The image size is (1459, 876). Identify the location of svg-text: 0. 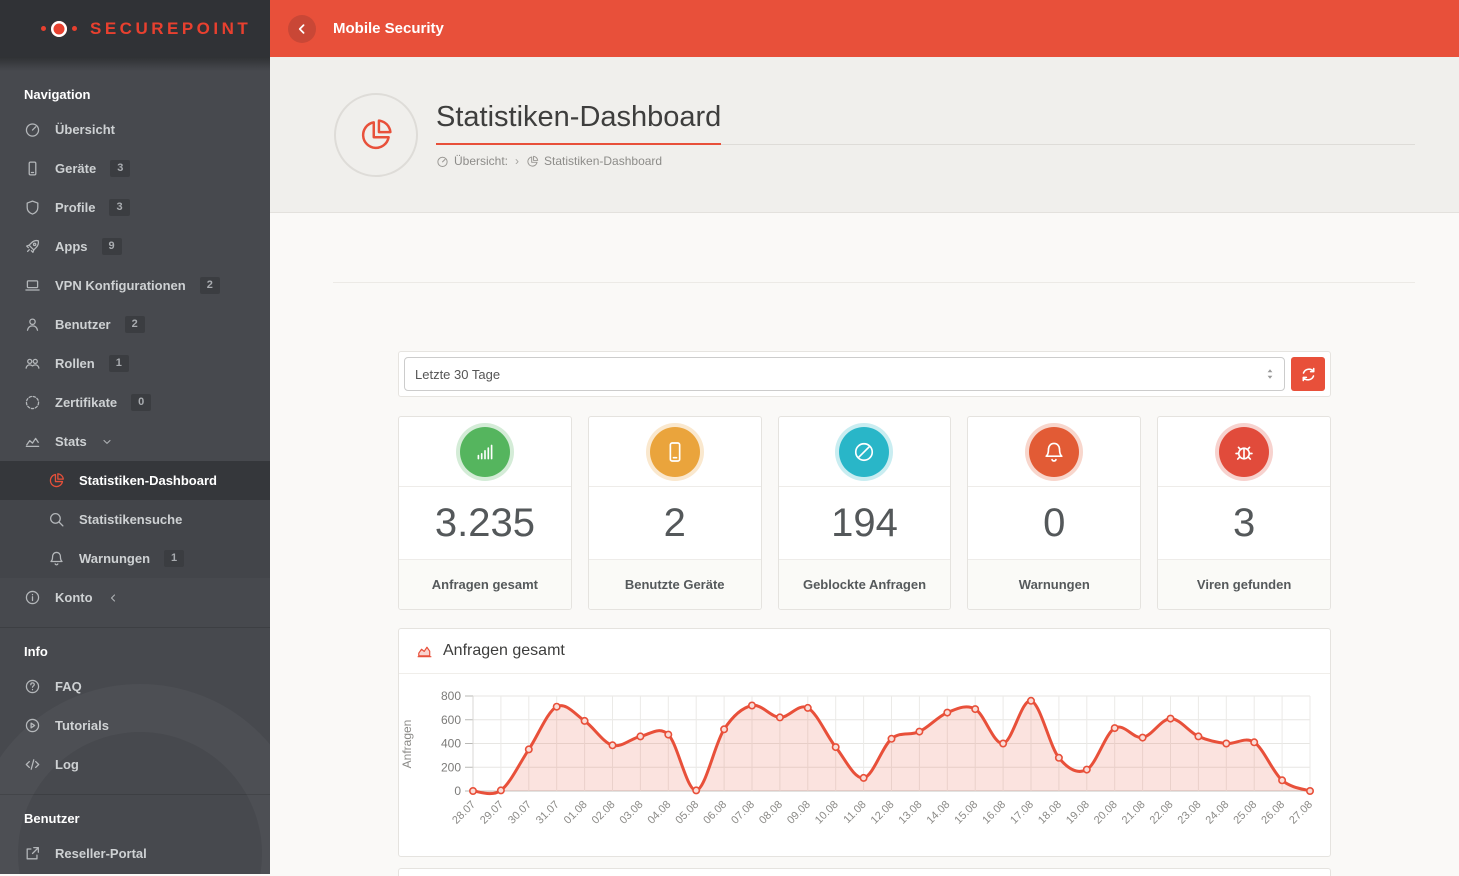
(457, 791).